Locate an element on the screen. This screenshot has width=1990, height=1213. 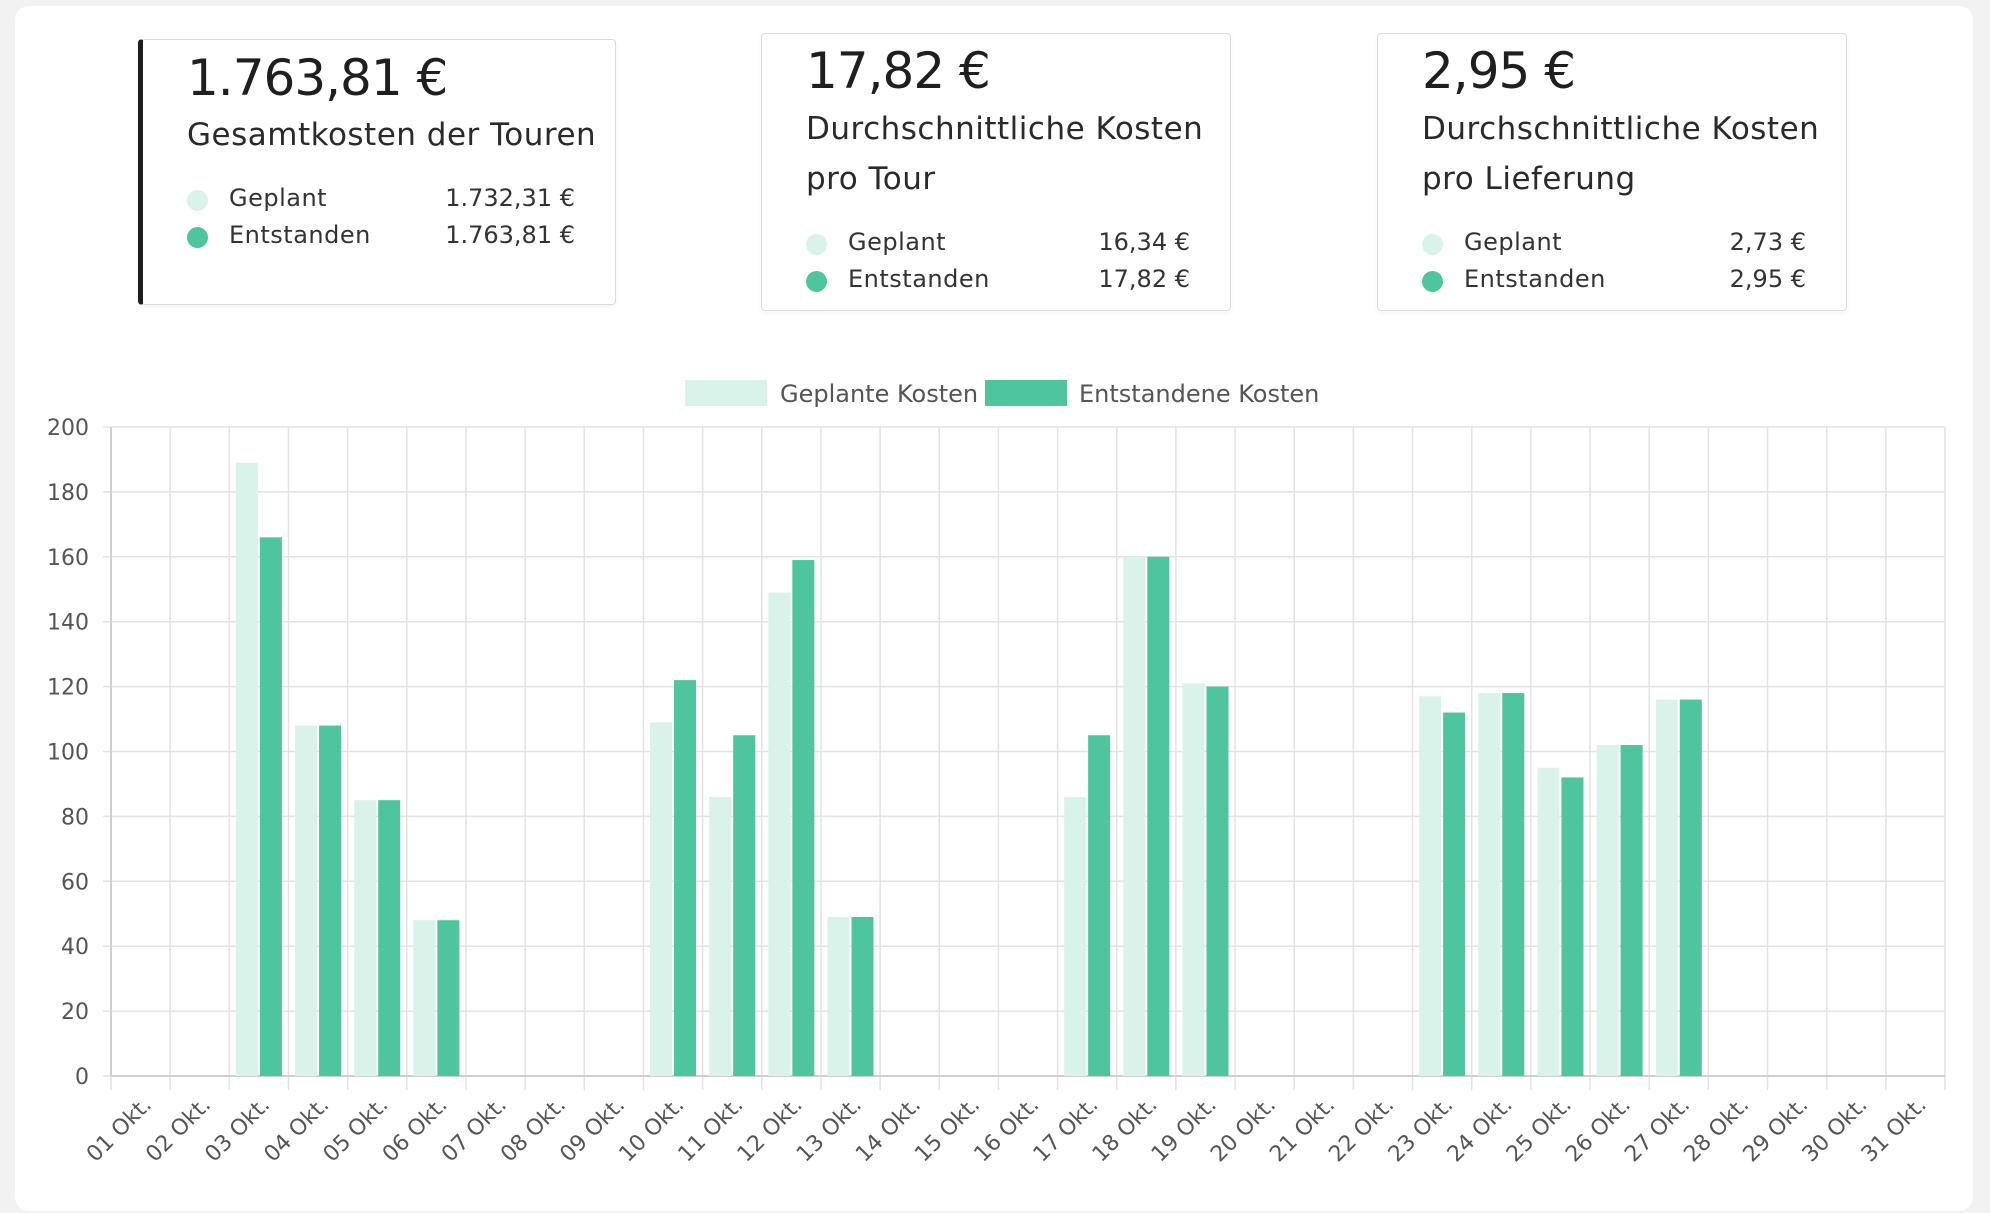
chart-legend: Geplante Kosten Entstandene Kosten is located at coordinates (995, 393).